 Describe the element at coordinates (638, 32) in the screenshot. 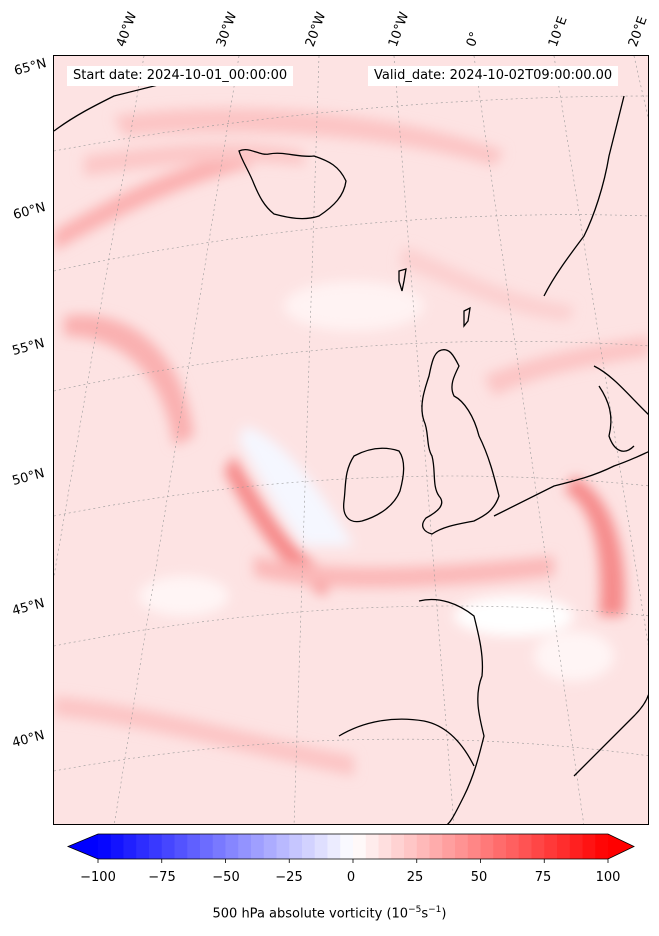

I see `lon-label-20e: 20°E` at that location.